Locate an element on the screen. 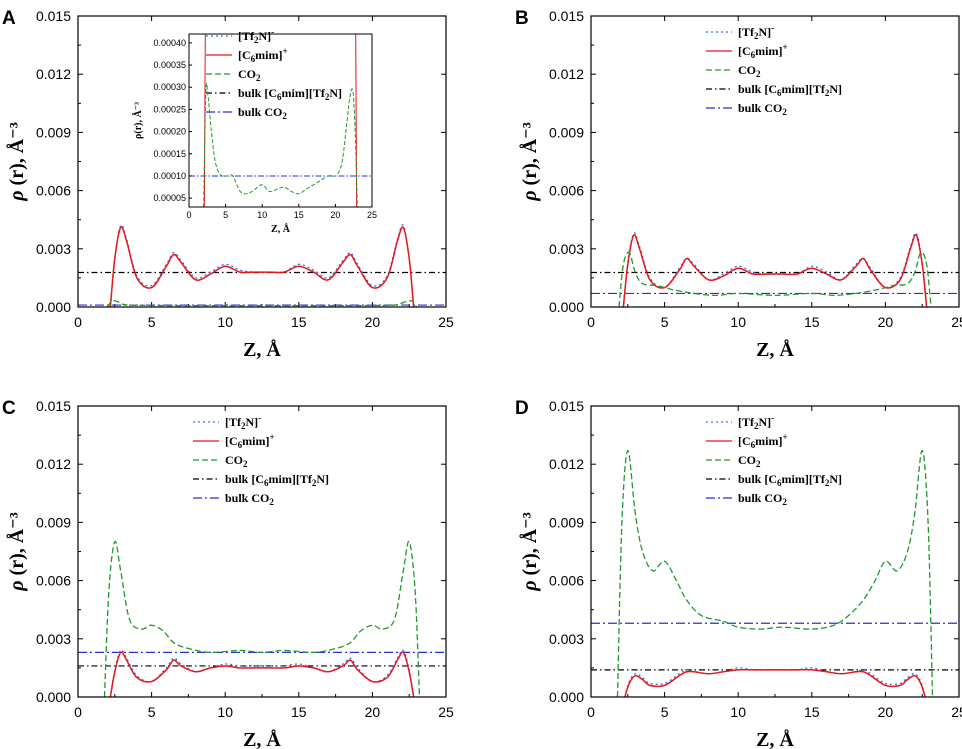  legend-label-co2: CO2 is located at coordinates (749, 71).